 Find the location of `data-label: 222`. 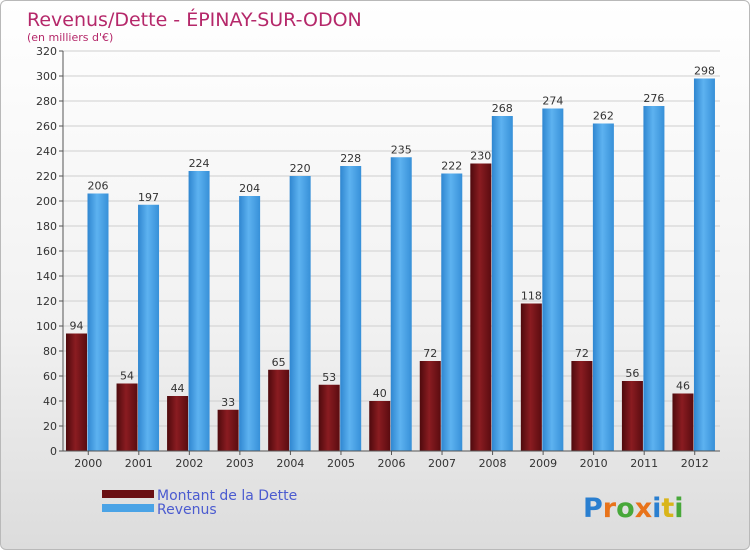

data-label: 222 is located at coordinates (451, 166).